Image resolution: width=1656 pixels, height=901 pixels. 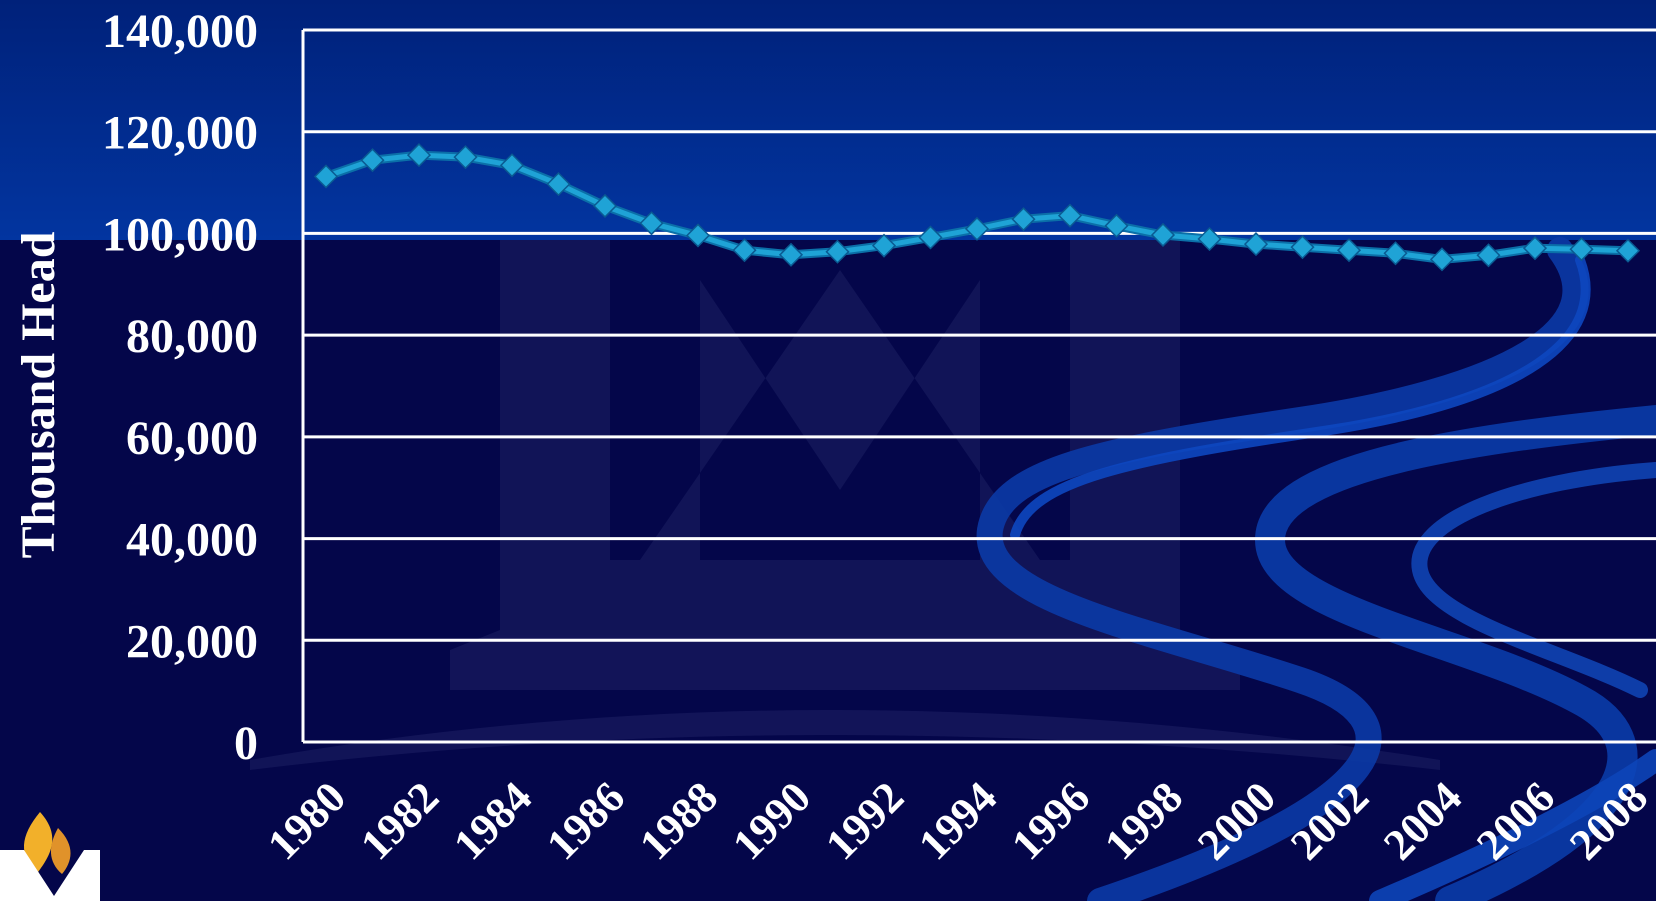 What do you see at coordinates (180, 31) in the screenshot?
I see `y-tick-label: 140,000` at bounding box center [180, 31].